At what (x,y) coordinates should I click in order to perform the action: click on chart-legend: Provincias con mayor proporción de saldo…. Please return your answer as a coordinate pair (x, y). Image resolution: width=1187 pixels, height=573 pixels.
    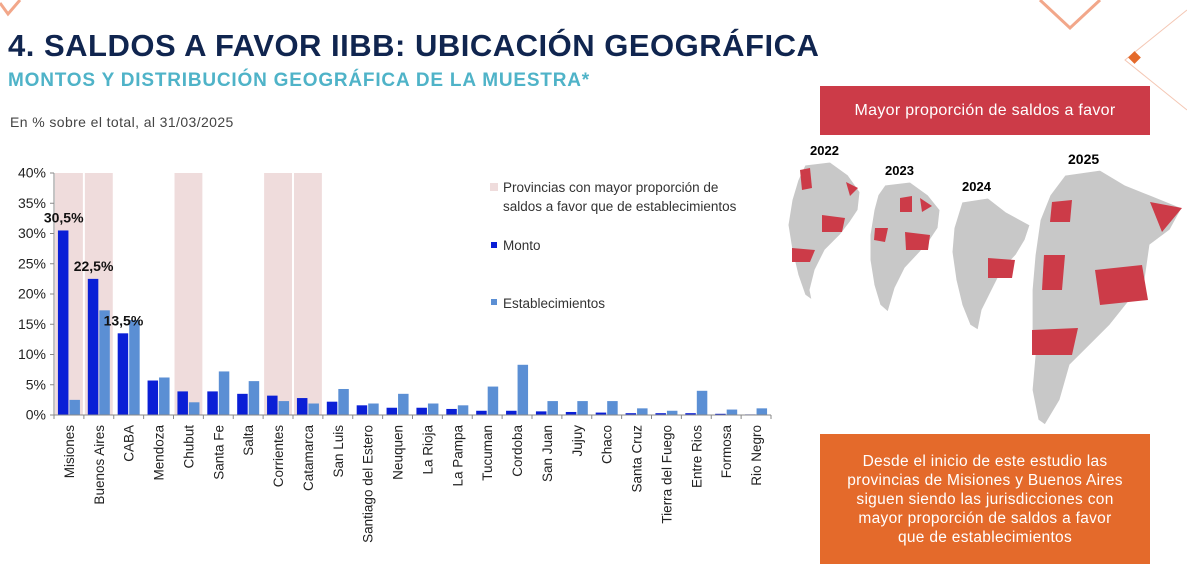
    Looking at the image, I should click on (613, 245).